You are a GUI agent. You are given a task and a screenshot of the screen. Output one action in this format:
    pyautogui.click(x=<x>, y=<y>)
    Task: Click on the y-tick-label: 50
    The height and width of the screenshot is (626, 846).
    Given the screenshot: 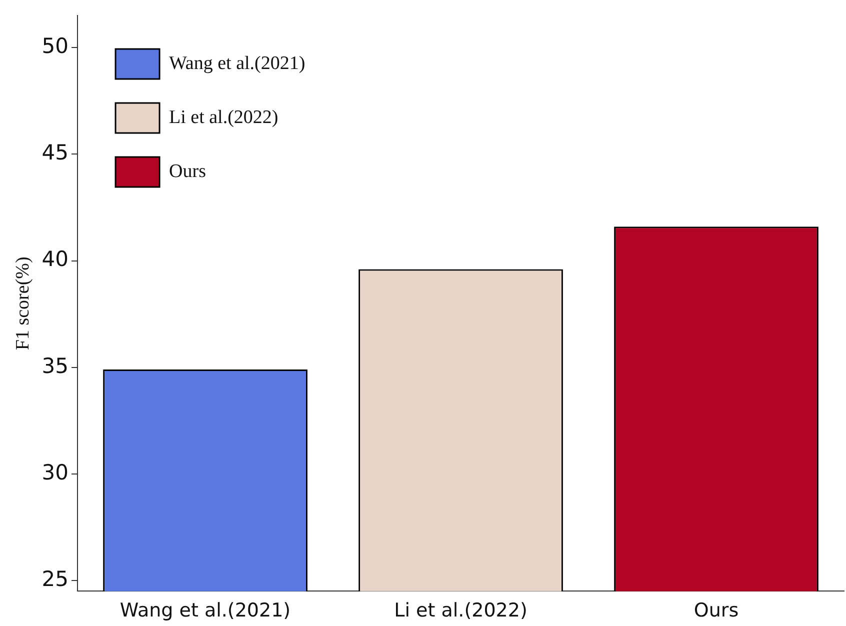 What is the action you would take?
    pyautogui.click(x=55, y=46)
    